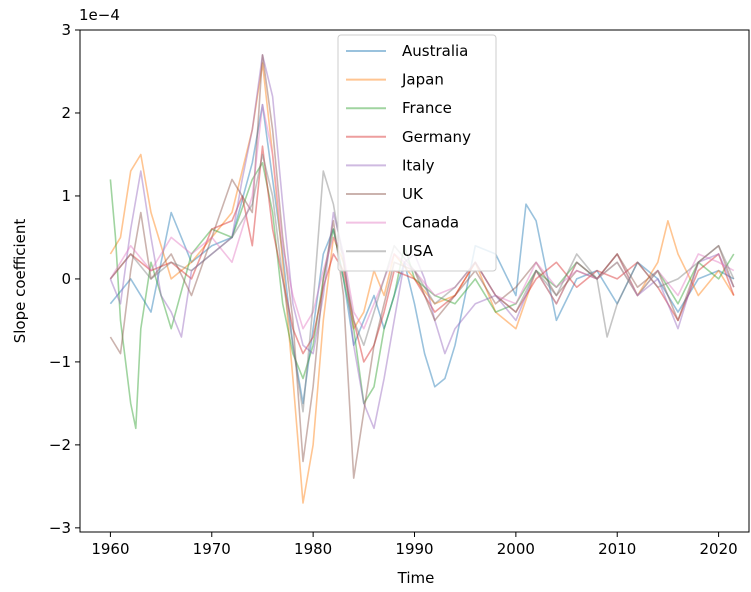 The height and width of the screenshot is (592, 751). What do you see at coordinates (20, 281) in the screenshot?
I see `y-axis-label: Slope coefficient` at bounding box center [20, 281].